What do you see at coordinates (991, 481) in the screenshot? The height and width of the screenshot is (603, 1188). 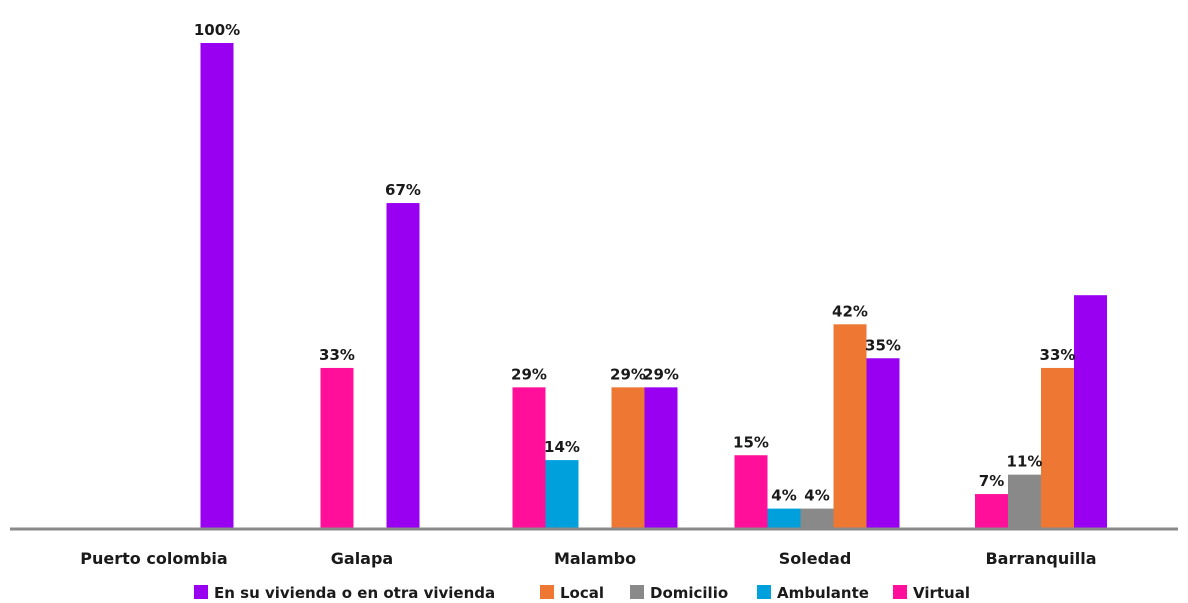 I see `data-label: 7%` at bounding box center [991, 481].